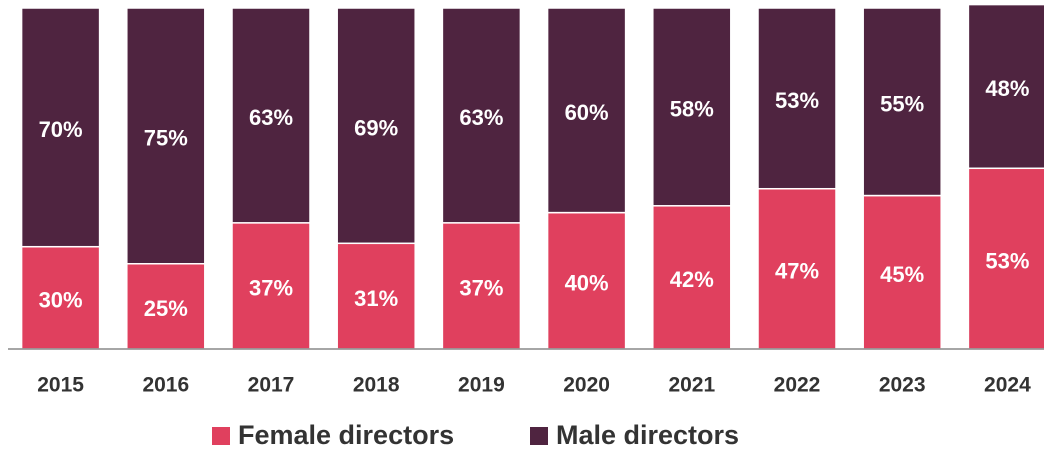  What do you see at coordinates (166, 308) in the screenshot?
I see `data-label: 25%` at bounding box center [166, 308].